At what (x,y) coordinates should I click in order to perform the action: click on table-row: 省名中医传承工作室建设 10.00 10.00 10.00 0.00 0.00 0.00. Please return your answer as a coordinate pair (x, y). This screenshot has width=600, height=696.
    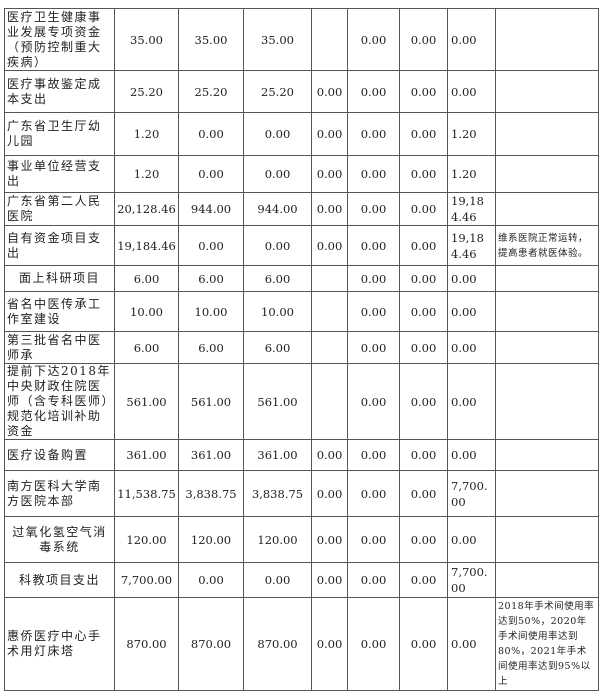
    Looking at the image, I should click on (301, 311).